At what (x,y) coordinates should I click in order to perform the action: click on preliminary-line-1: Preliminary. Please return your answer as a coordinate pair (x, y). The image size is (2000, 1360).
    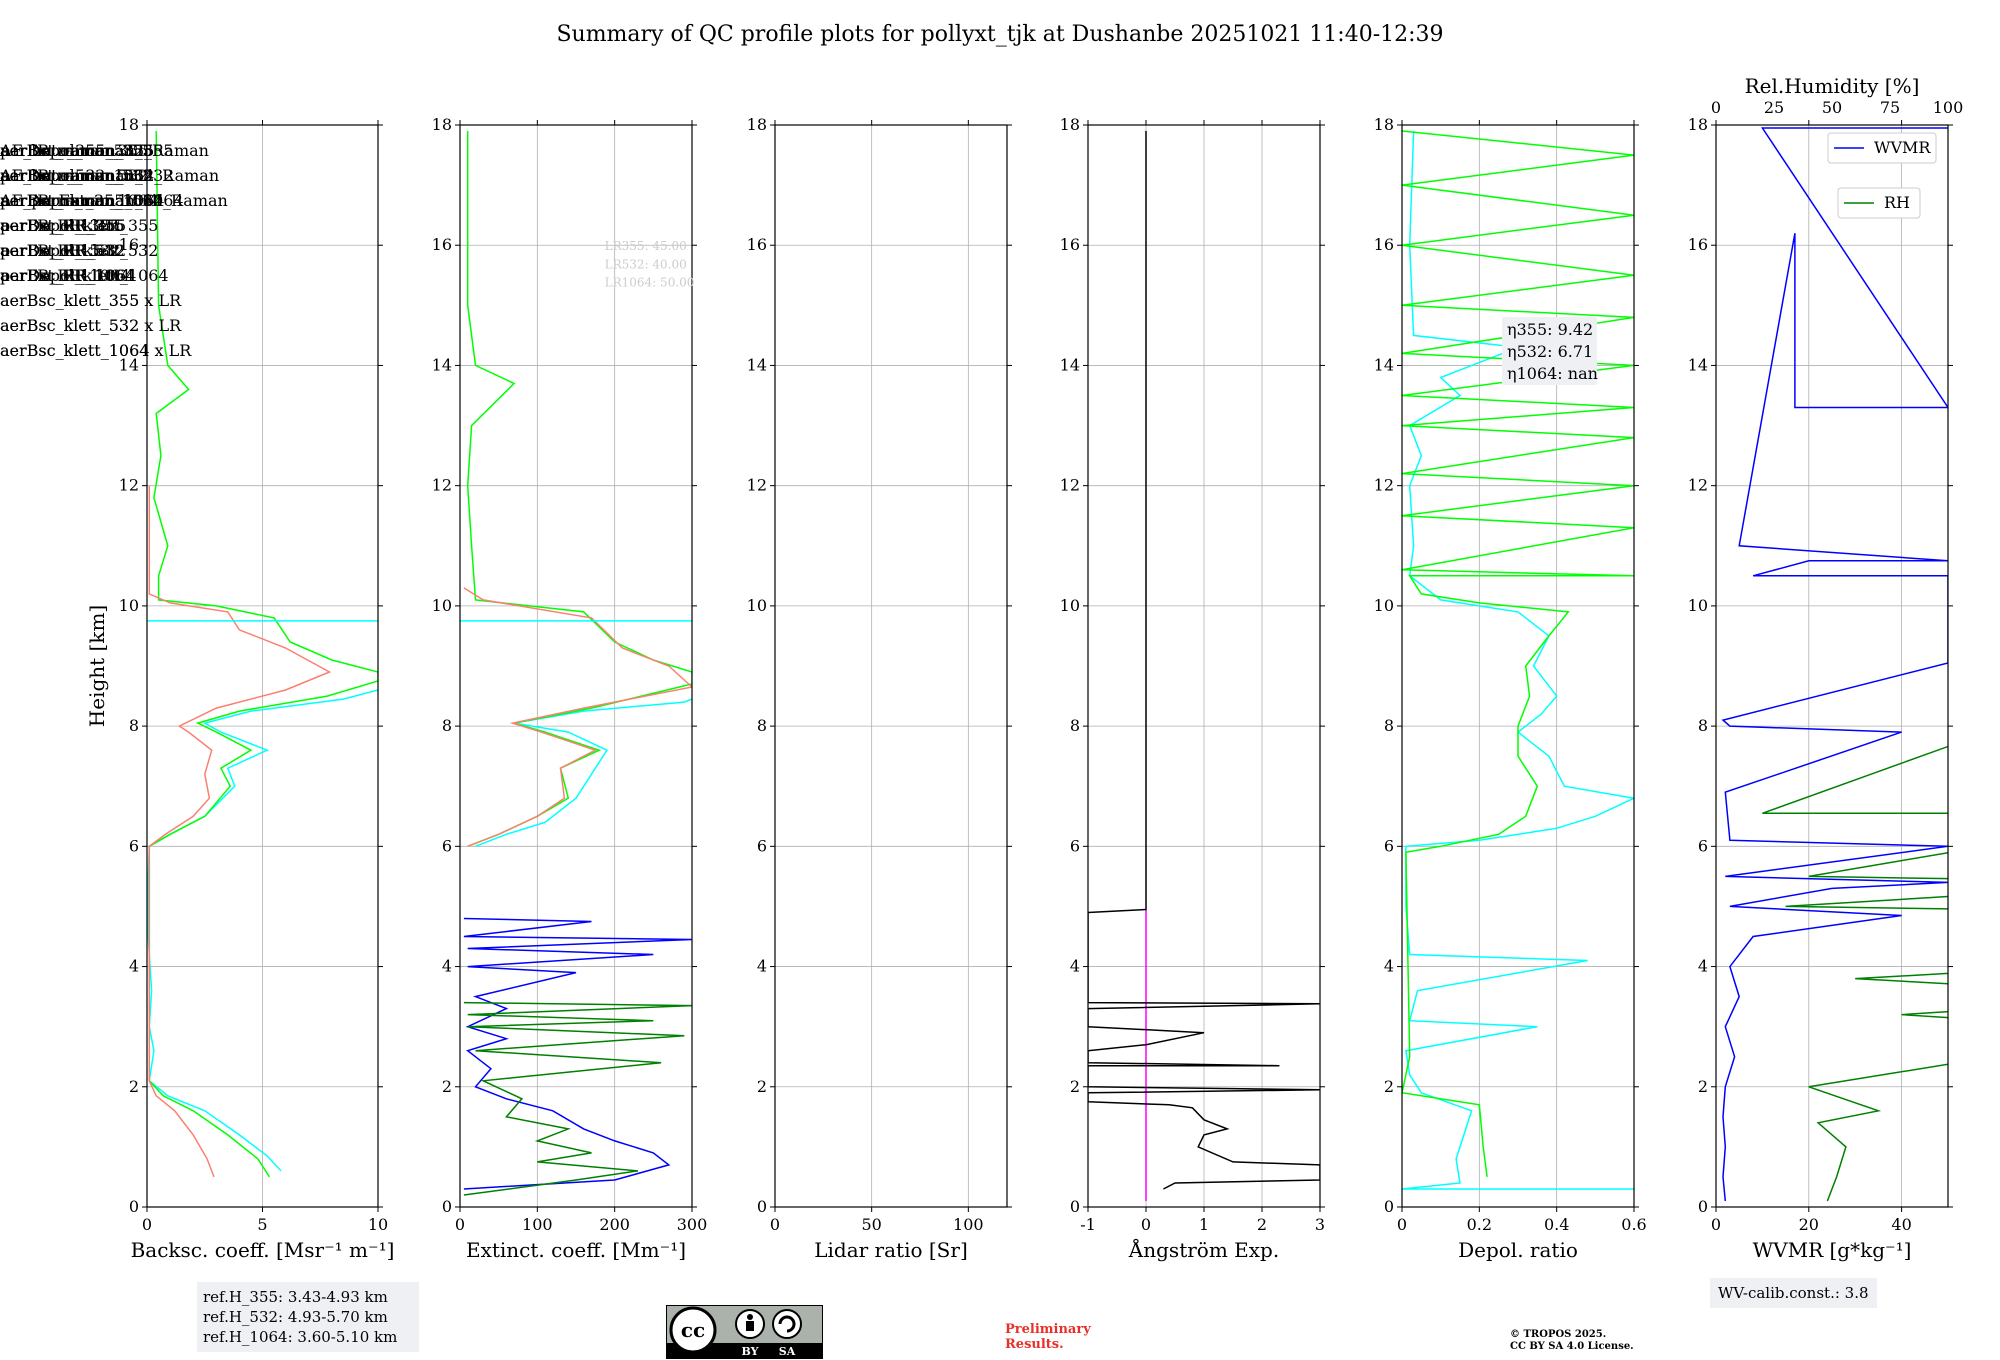
    Looking at the image, I should click on (1048, 1329).